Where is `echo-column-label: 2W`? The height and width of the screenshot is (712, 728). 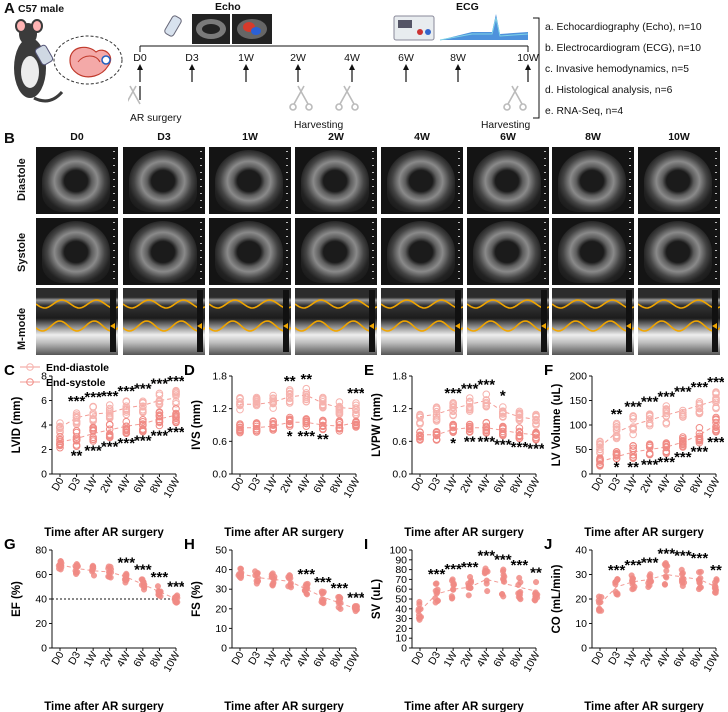 echo-column-label: 2W is located at coordinates (336, 137).